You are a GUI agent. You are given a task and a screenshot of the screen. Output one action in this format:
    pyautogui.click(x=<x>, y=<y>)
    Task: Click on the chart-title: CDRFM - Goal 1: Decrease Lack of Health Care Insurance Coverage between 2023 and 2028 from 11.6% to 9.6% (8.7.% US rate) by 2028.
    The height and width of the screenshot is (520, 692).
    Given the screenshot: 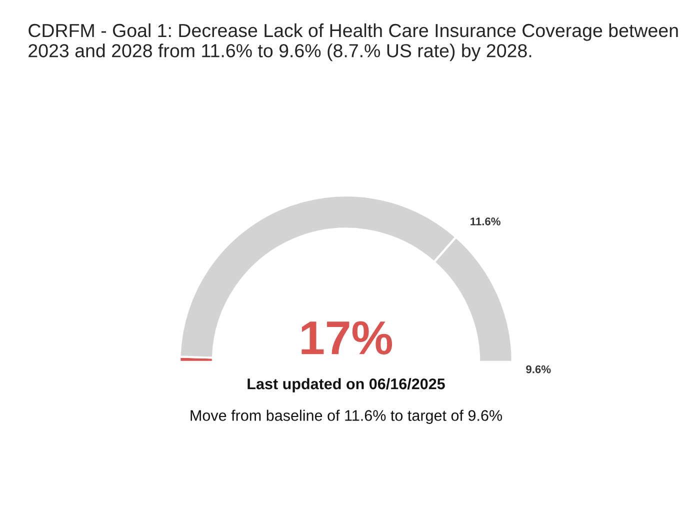 What is the action you would take?
    pyautogui.click(x=353, y=42)
    